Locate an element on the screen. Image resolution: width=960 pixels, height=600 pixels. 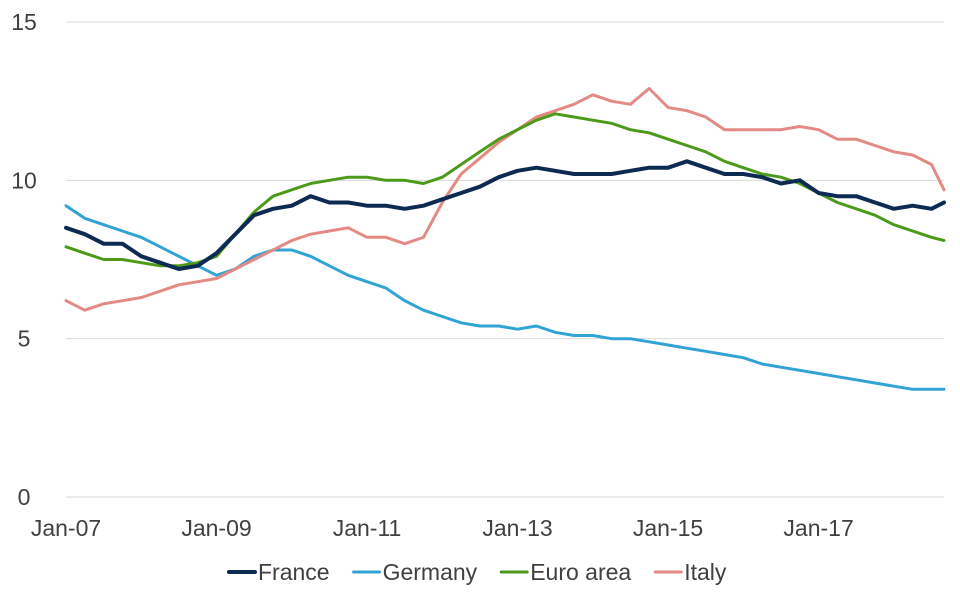
x-axis-ticks: Jan-07 Jan-09 Jan-11 Jan-13 Jan-15 Jan-17 is located at coordinates (442, 528).